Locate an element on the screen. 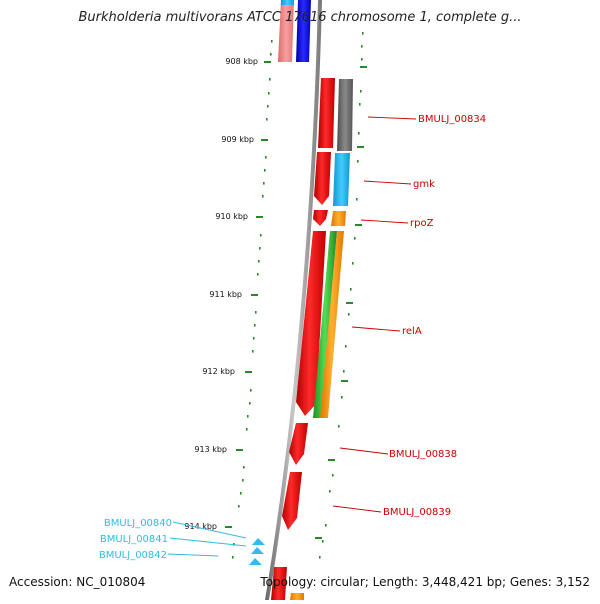 The height and width of the screenshot is (604, 600). gene-label-bmulj-00834: BMULJ_00834 is located at coordinates (452, 119).